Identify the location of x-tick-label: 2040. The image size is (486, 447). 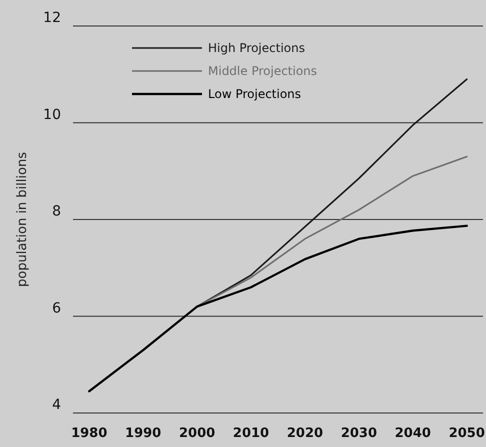
(412, 433).